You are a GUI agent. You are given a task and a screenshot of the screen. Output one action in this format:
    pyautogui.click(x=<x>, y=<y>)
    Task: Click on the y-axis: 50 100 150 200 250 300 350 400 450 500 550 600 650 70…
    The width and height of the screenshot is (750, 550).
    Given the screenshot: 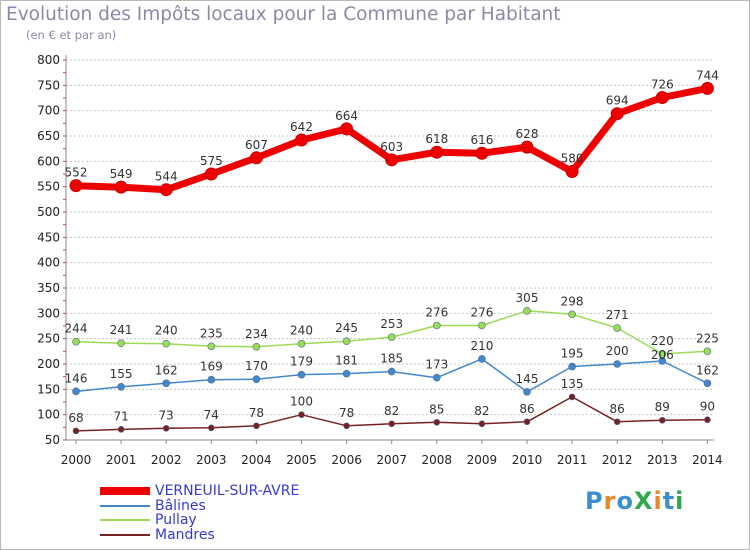 What is the action you would take?
    pyautogui.click(x=52, y=250)
    